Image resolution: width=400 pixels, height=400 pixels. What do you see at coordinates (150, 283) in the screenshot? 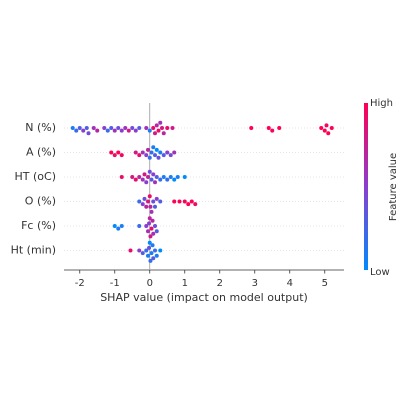
I see `x-tick-label: 0` at bounding box center [150, 283].